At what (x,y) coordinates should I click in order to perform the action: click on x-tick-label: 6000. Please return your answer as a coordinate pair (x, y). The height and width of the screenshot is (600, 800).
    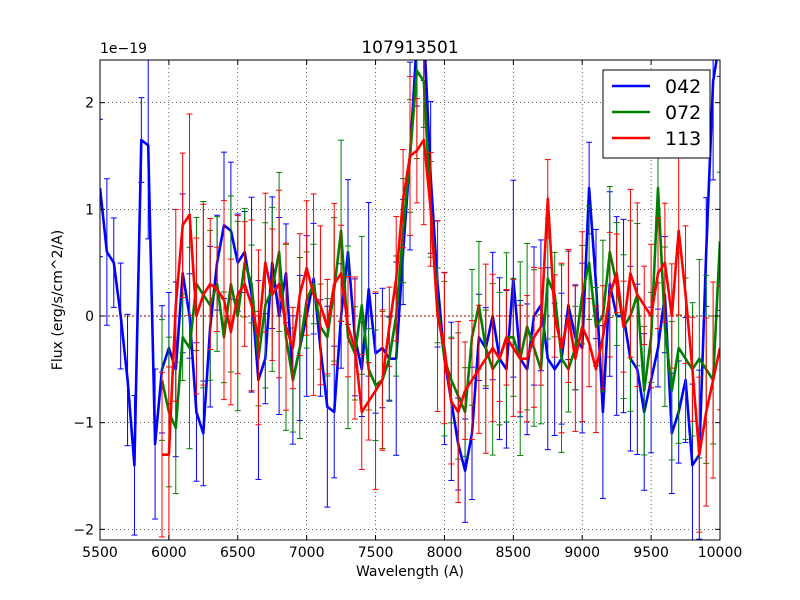
    Looking at the image, I should click on (169, 553).